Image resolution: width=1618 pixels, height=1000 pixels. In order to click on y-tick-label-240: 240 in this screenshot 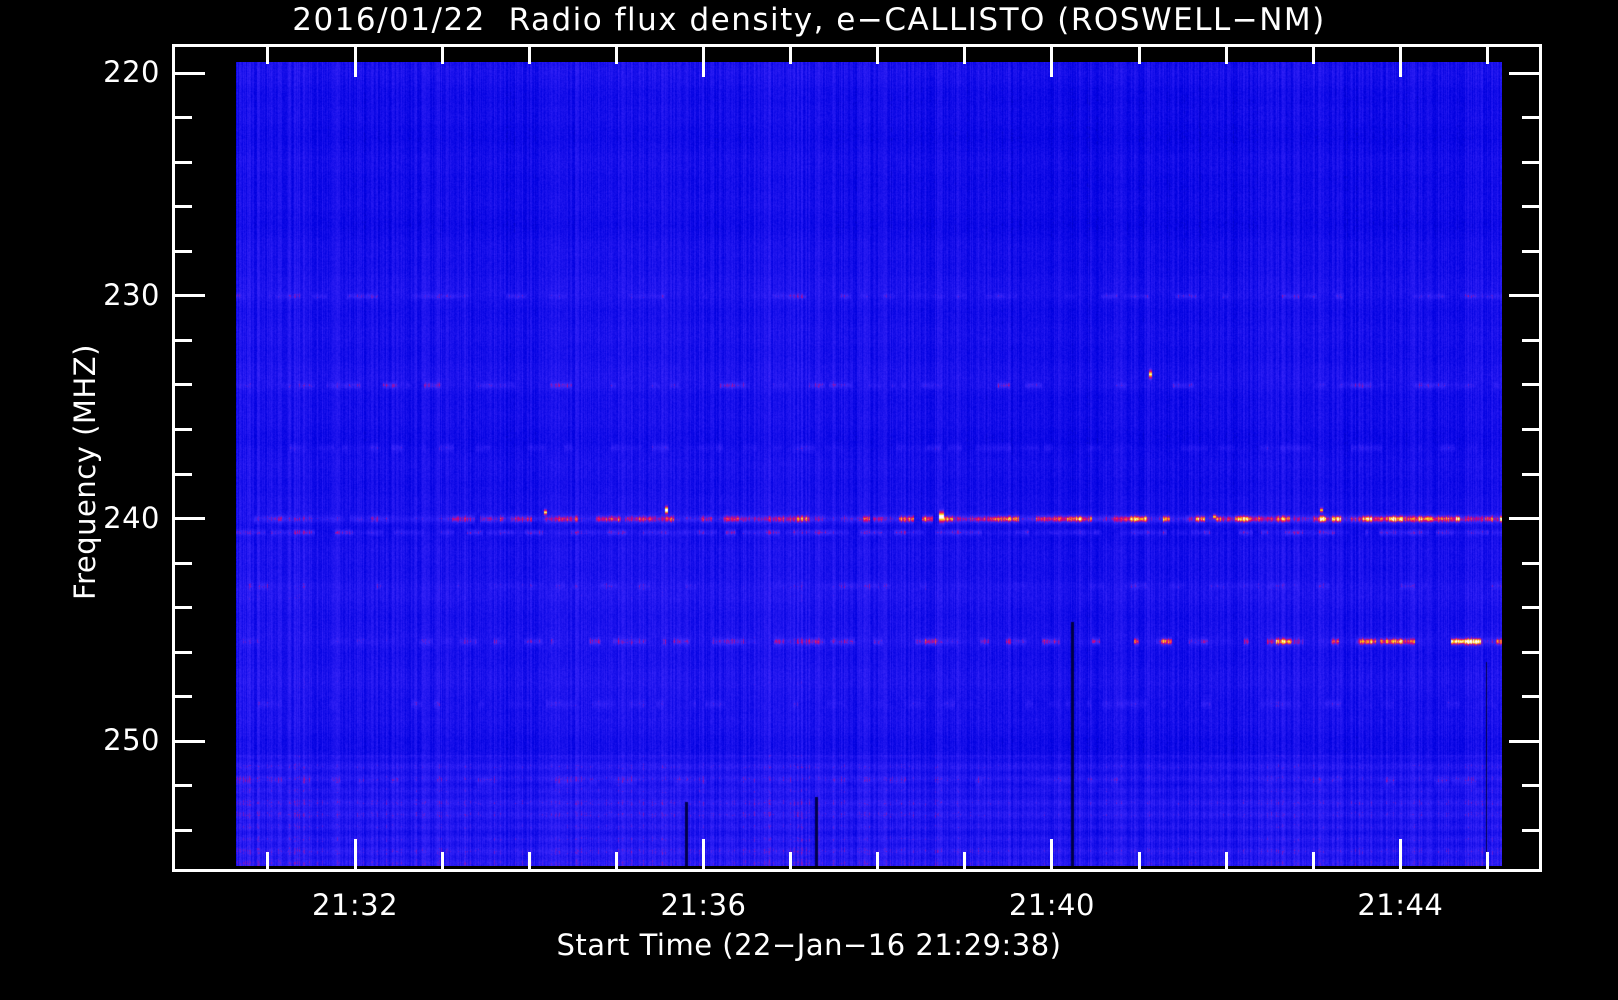, I will do `click(131, 517)`.